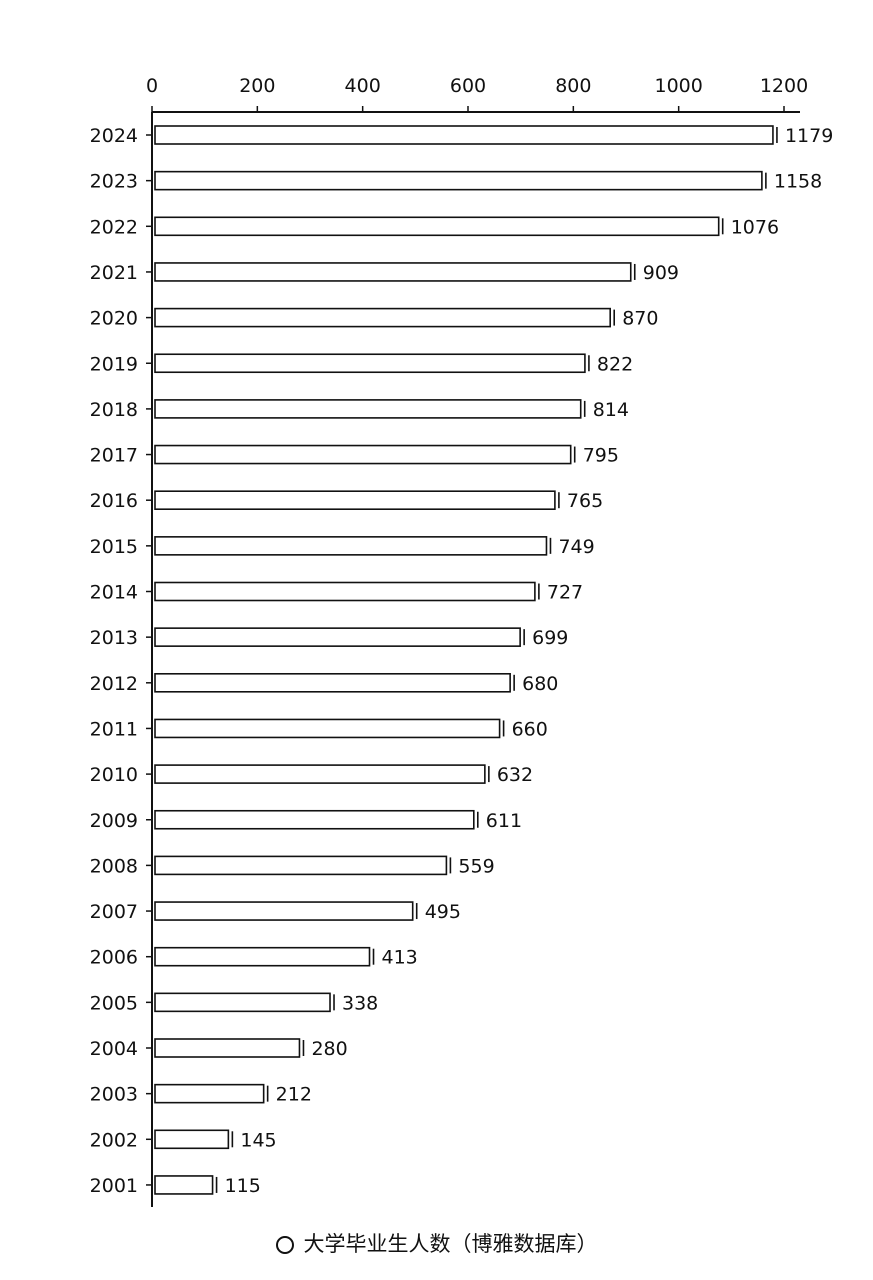 The image size is (873, 1280). I want to click on category-label: 2001, so click(114, 1186).